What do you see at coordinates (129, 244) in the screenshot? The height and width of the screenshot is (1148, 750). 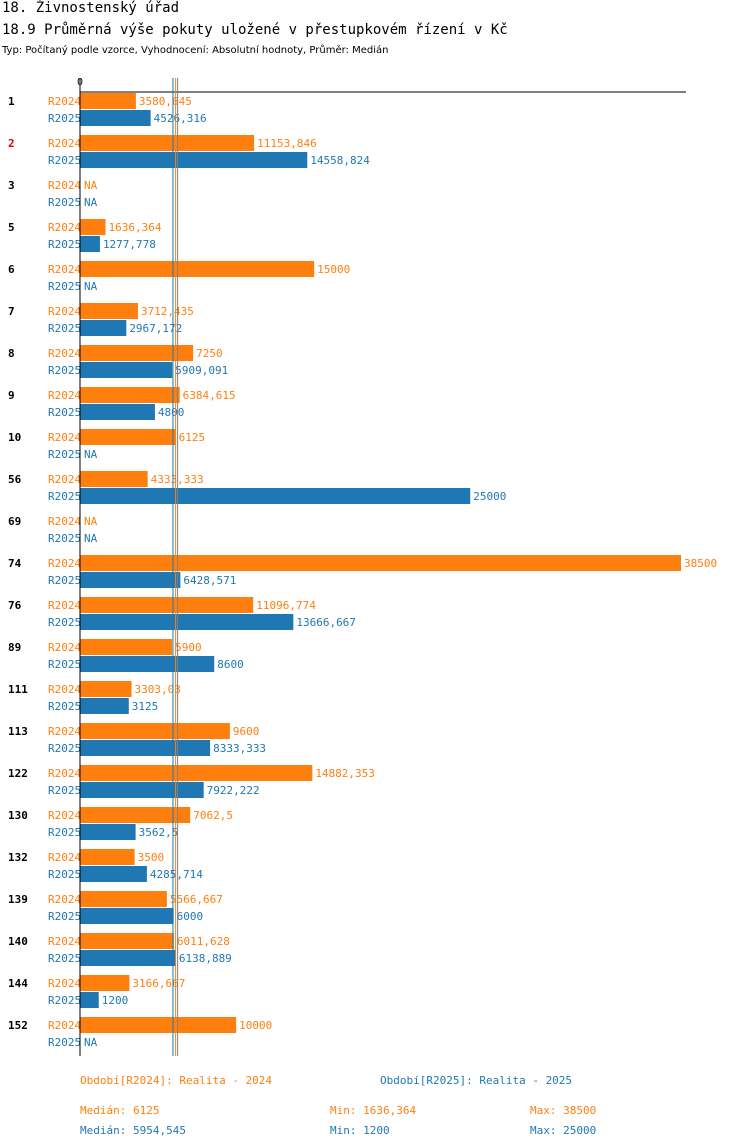 I see `value-label-5-R2025: 1277,778` at bounding box center [129, 244].